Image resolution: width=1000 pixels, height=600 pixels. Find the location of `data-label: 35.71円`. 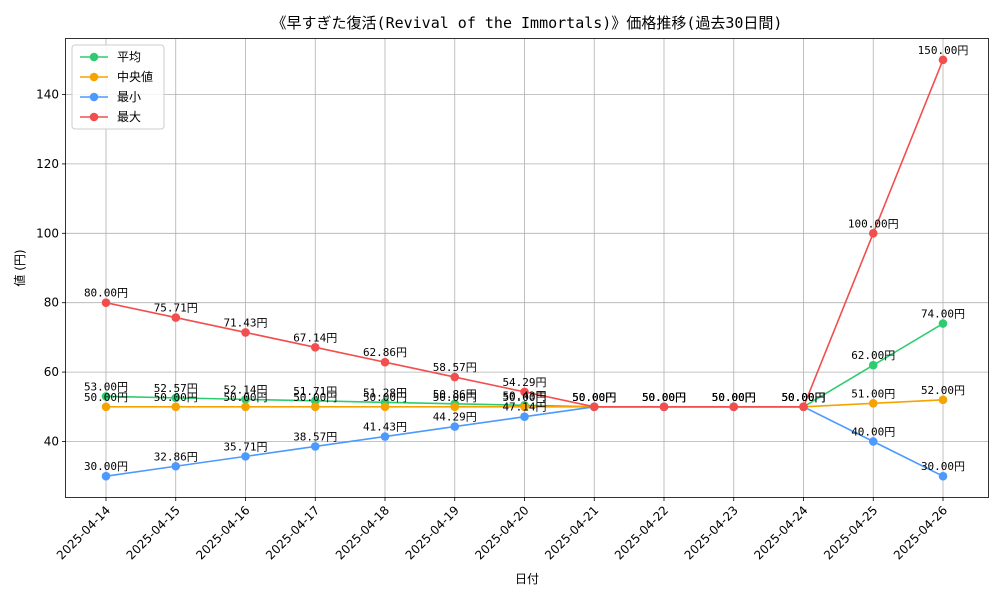

data-label: 35.71円 is located at coordinates (245, 446).